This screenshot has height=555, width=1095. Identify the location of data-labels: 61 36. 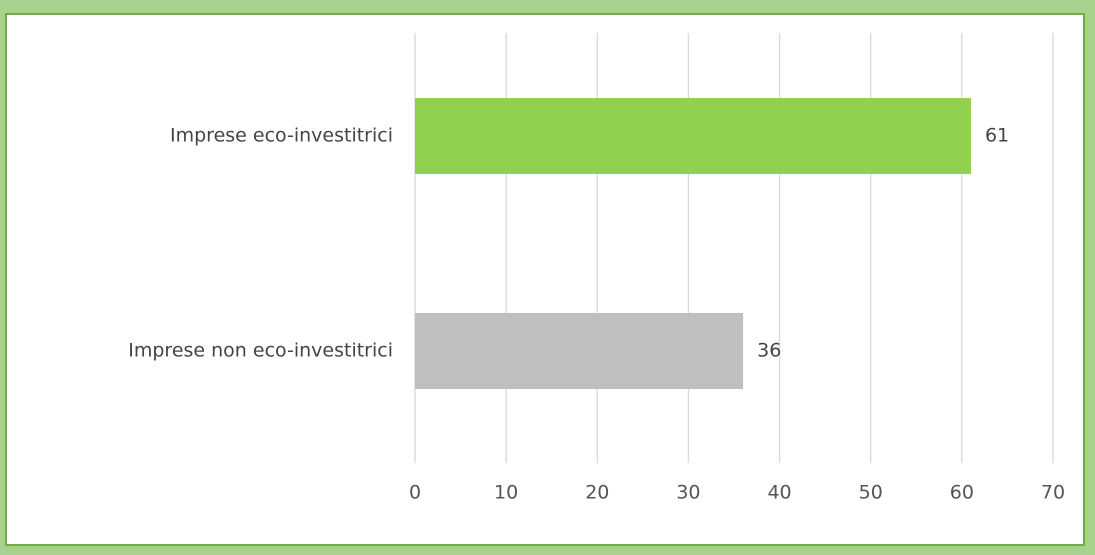
(883, 243).